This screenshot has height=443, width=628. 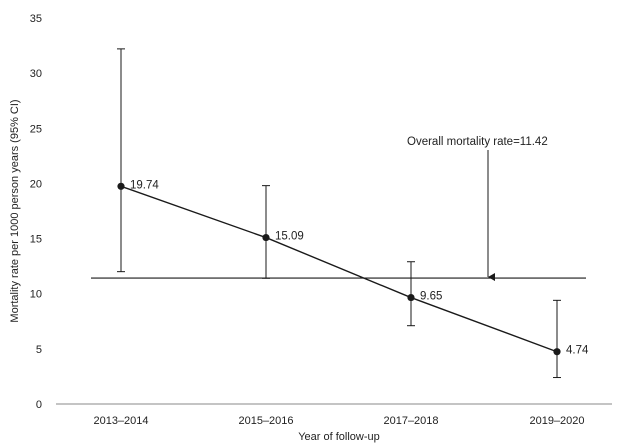 What do you see at coordinates (36, 295) in the screenshot?
I see `y-tick-label: 10` at bounding box center [36, 295].